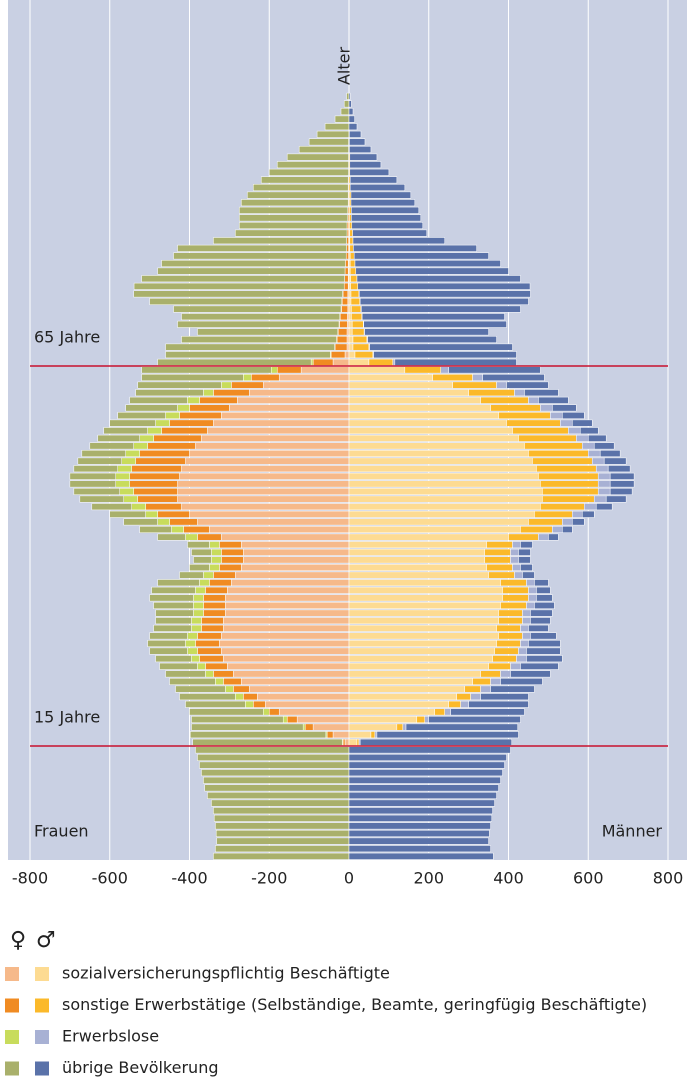  I want to click on legend-swatch-male, so click(42, 1069).